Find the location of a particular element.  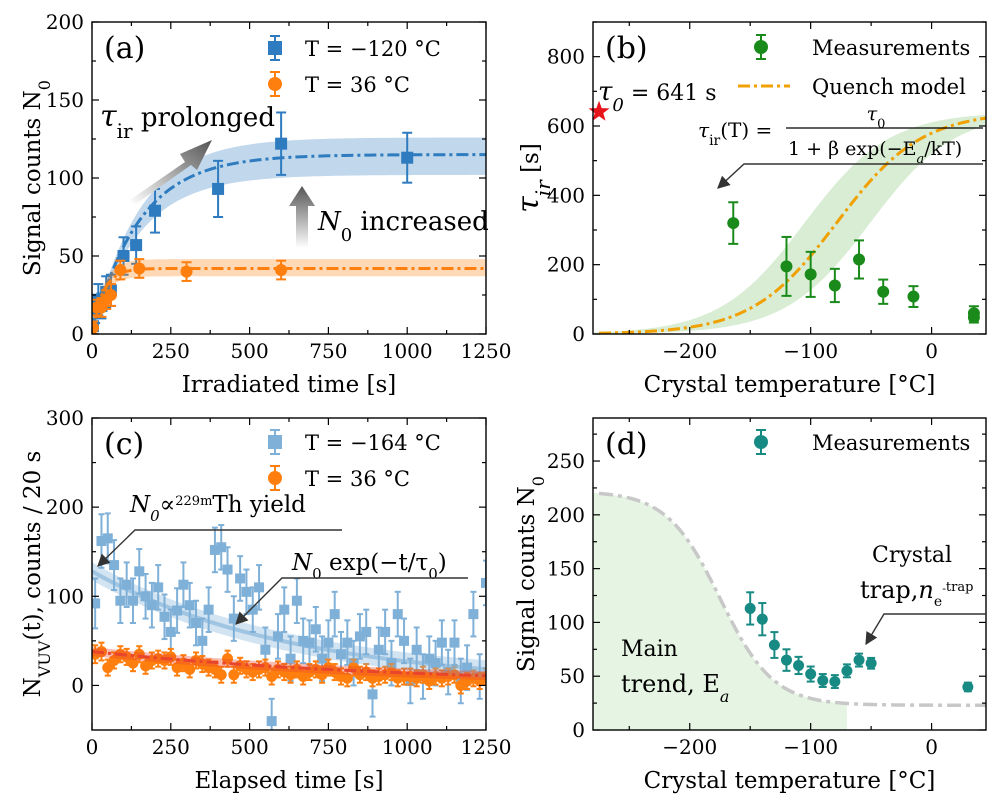

panel-label: (b) is located at coordinates (626, 48).